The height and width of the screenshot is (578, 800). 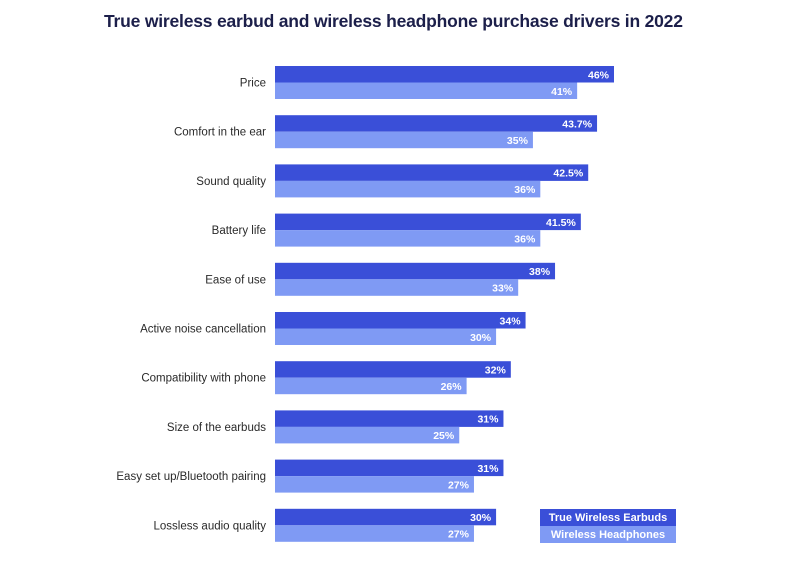 What do you see at coordinates (393, 369) in the screenshot?
I see `bar-earbuds-compatibility-with-phone` at bounding box center [393, 369].